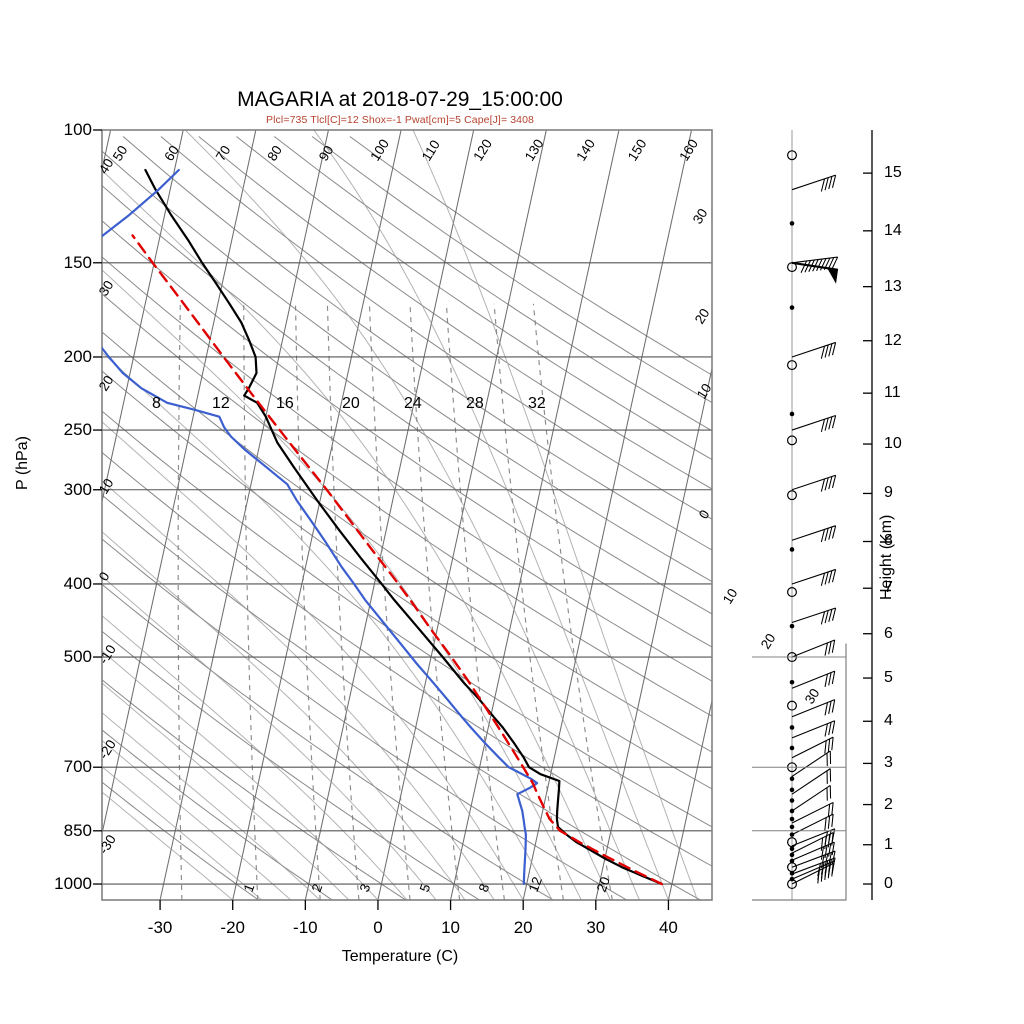 The height and width of the screenshot is (1024, 1024). What do you see at coordinates (815, 272) in the screenshot?
I see `wind-barb-pennant` at bounding box center [815, 272].